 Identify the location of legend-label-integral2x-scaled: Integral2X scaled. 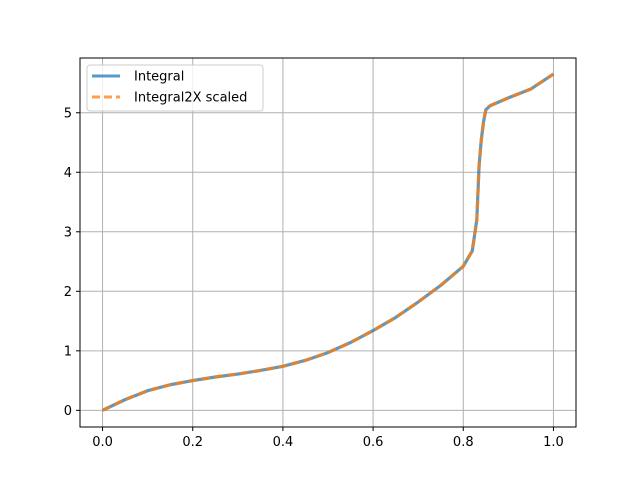
(190, 98).